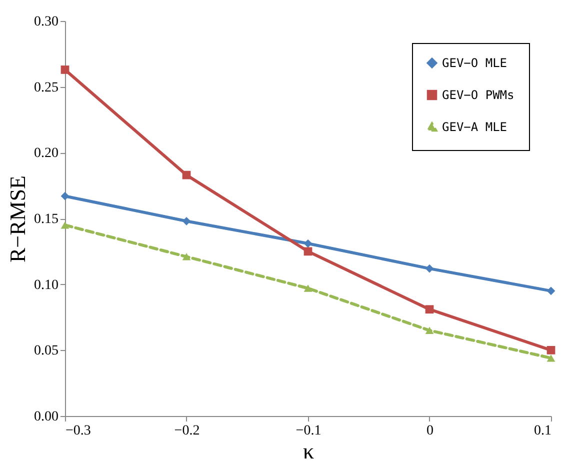 This screenshot has height=472, width=576. I want to click on x-axis-title: κ, so click(308, 451).